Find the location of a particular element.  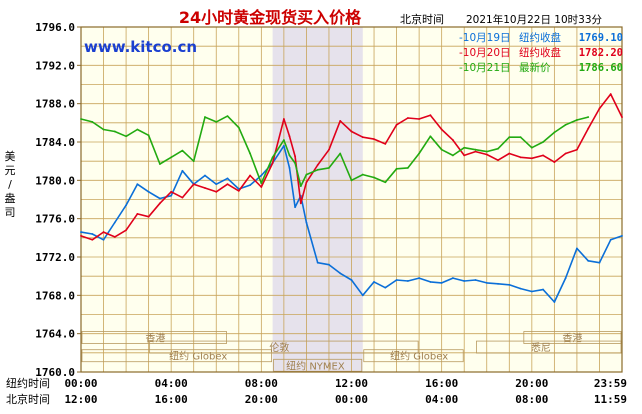

legend-value: 1786.60 is located at coordinates (601, 68).